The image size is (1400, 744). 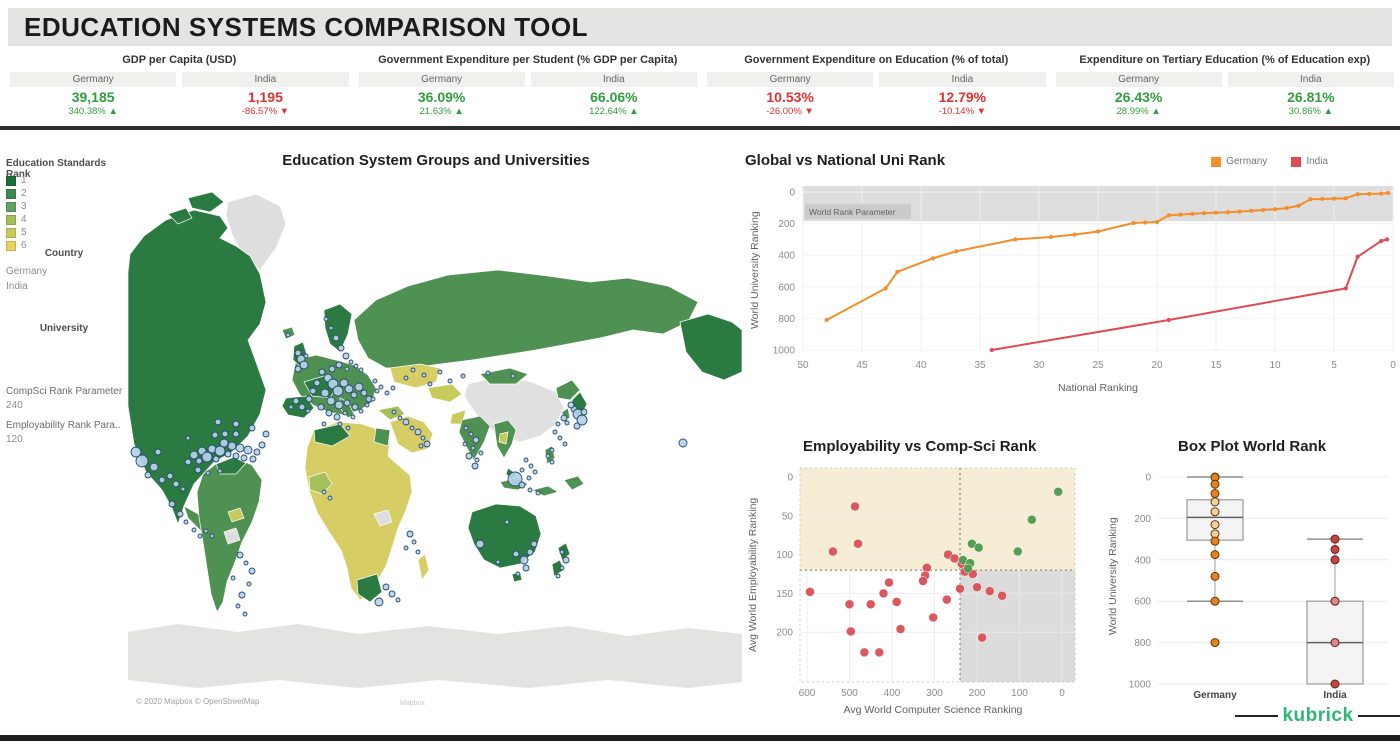 I want to click on svg-text: 100, so click(x=1019, y=693).